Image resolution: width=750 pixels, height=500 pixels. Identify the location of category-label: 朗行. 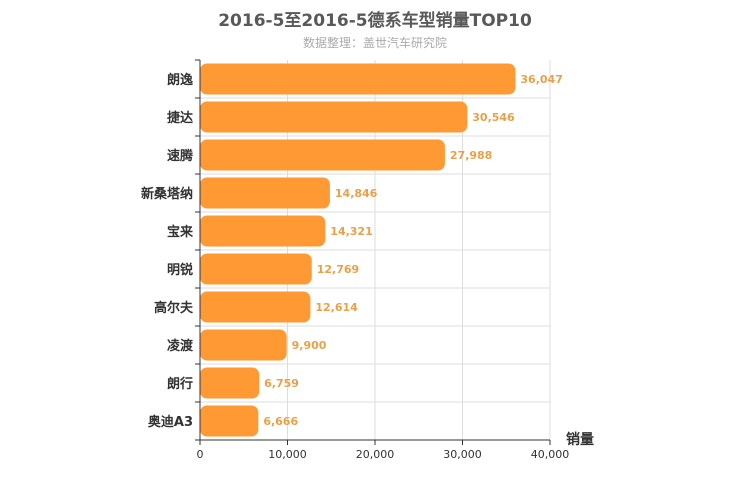
(180, 384).